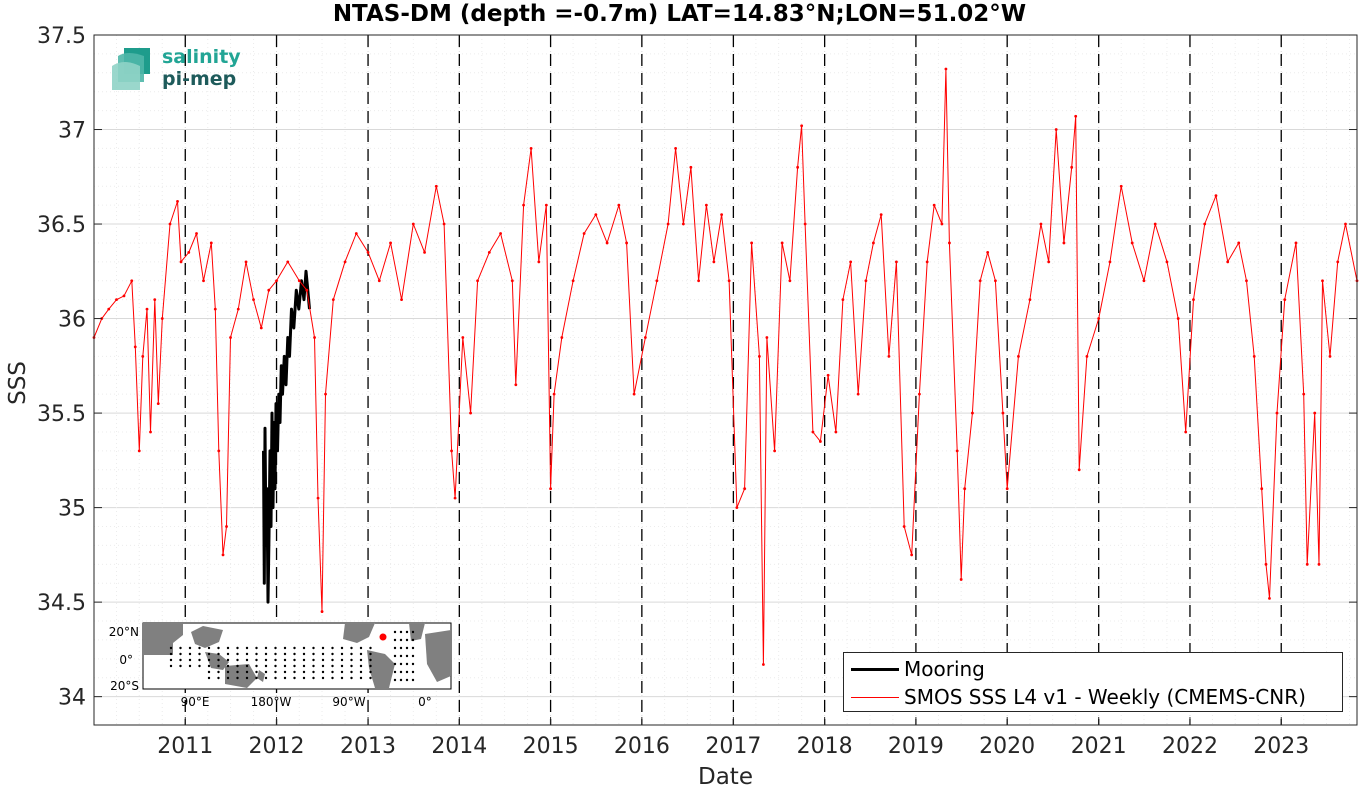  What do you see at coordinates (383, 637) in the screenshot?
I see `ntas-marker` at bounding box center [383, 637].